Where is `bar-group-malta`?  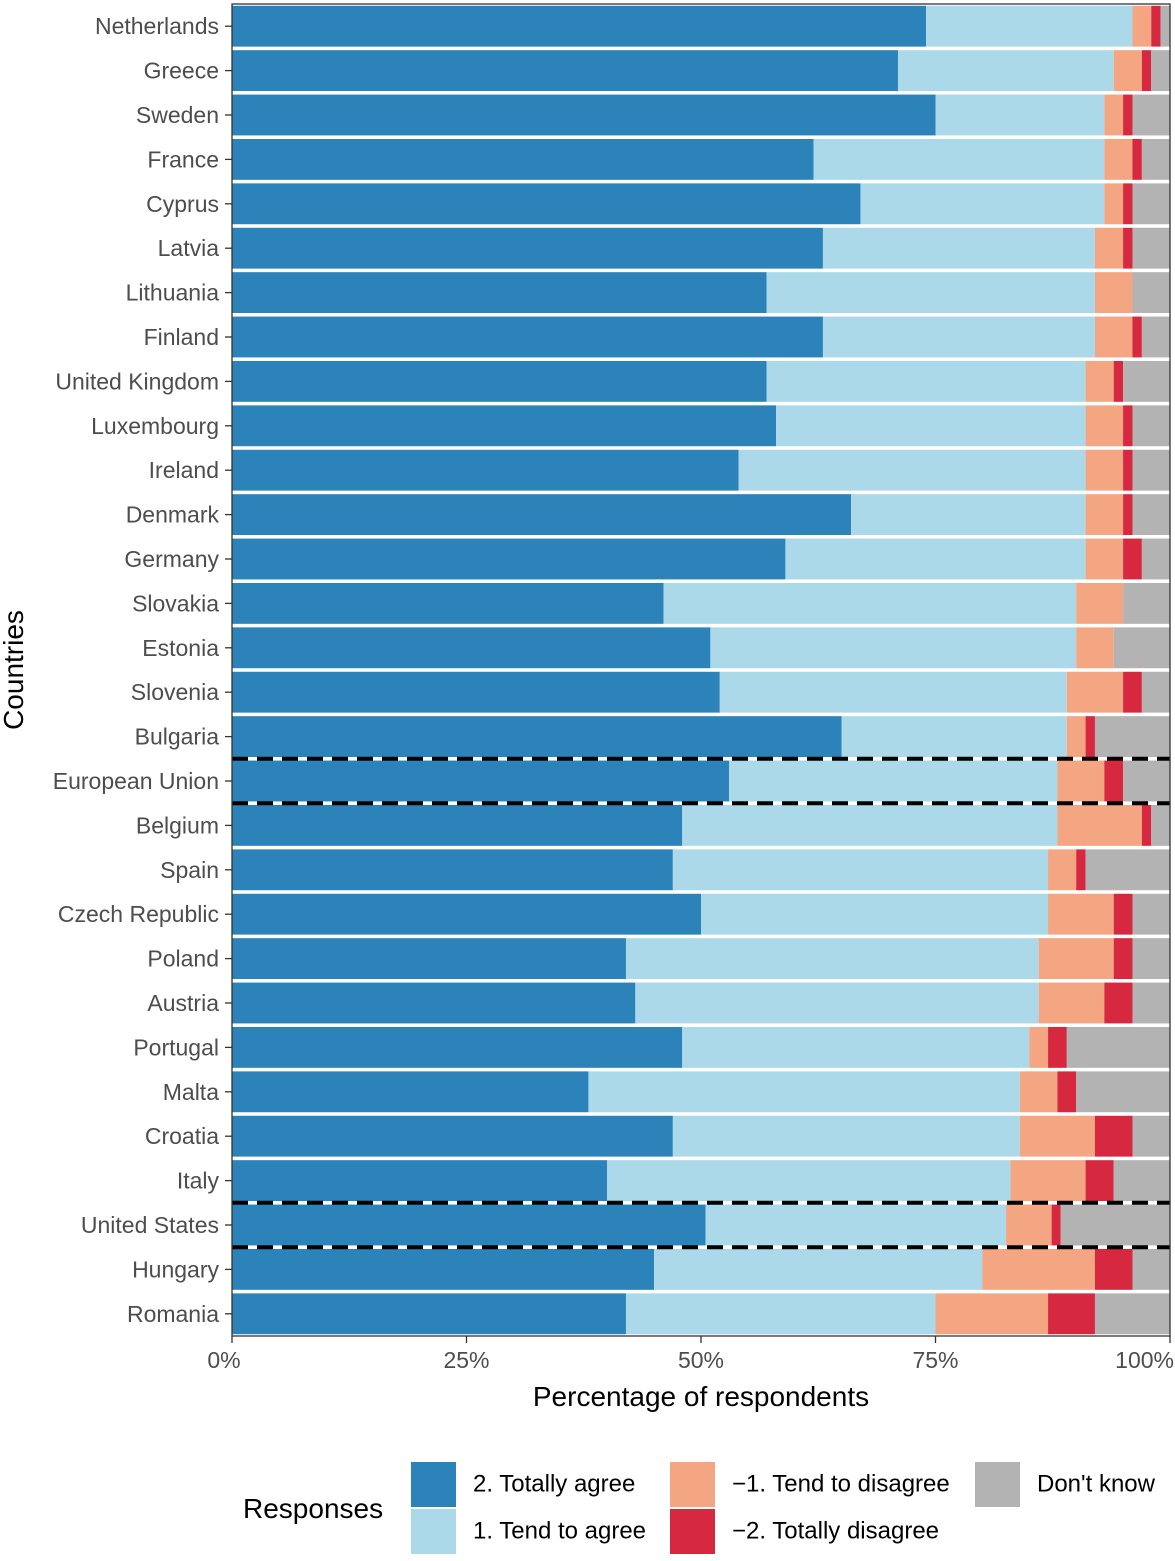 bar-group-malta is located at coordinates (701, 1092).